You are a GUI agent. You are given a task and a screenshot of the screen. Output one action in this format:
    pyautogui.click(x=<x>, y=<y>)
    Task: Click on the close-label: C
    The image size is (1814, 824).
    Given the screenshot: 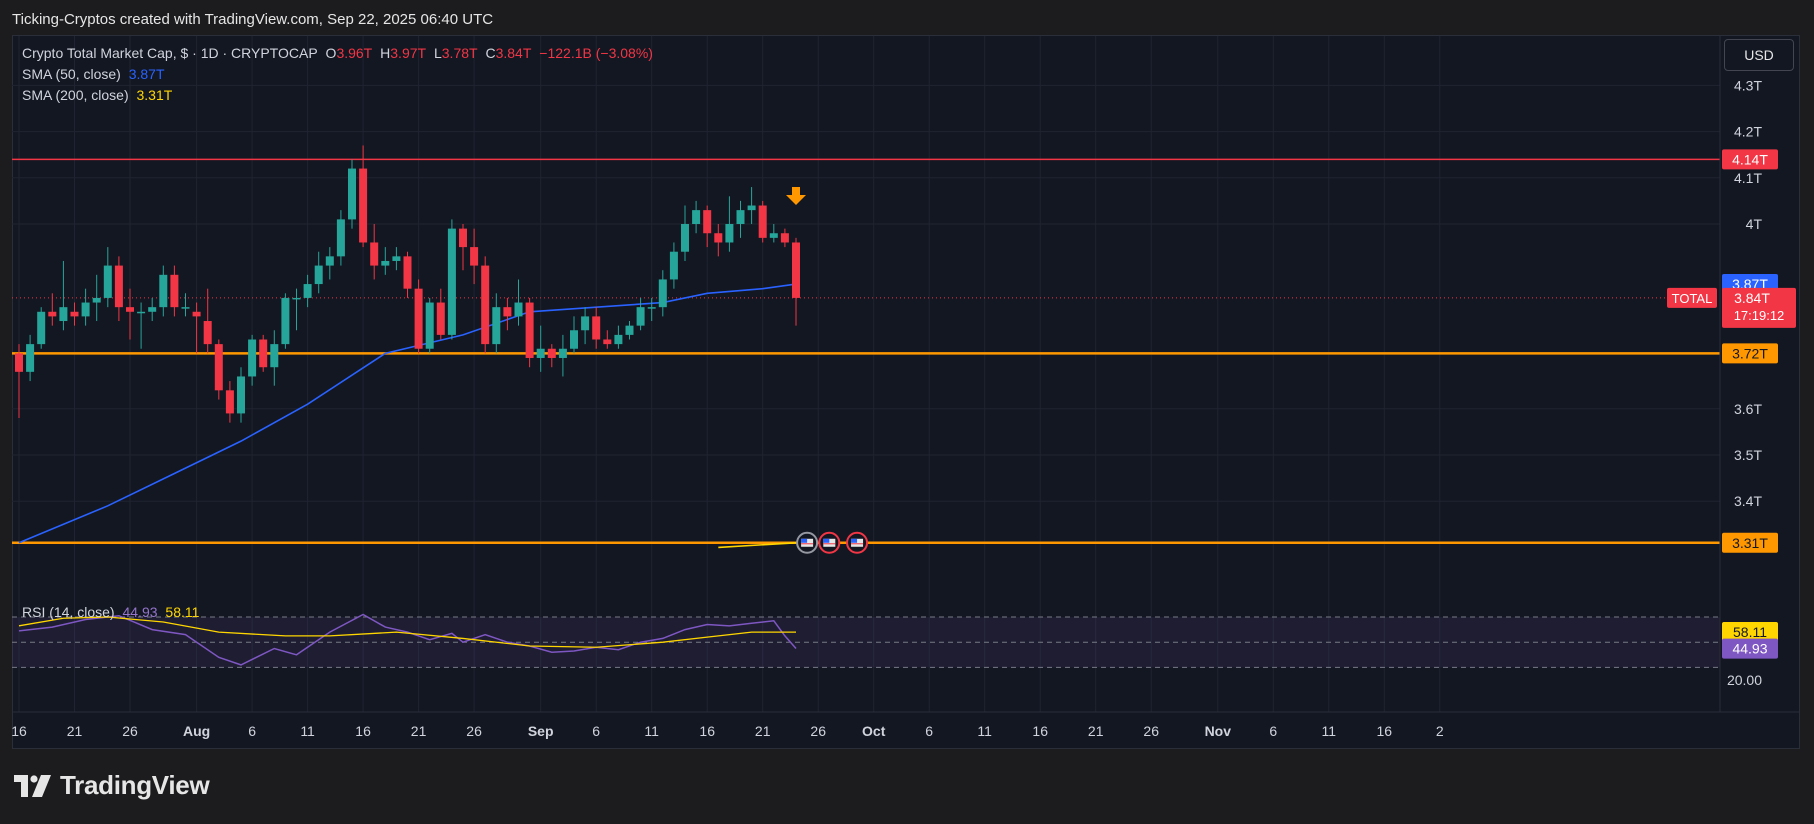 What is the action you would take?
    pyautogui.click(x=490, y=53)
    